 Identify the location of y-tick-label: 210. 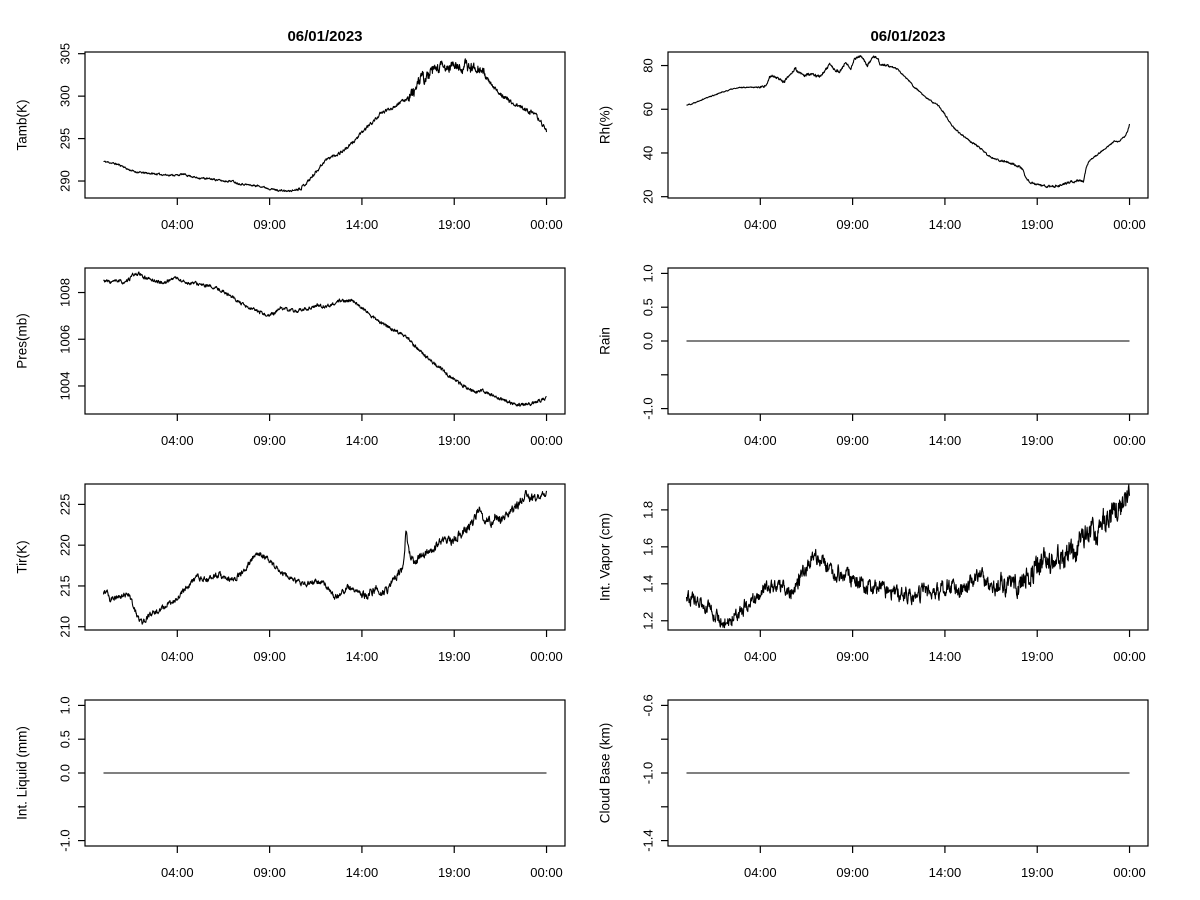
(65, 627).